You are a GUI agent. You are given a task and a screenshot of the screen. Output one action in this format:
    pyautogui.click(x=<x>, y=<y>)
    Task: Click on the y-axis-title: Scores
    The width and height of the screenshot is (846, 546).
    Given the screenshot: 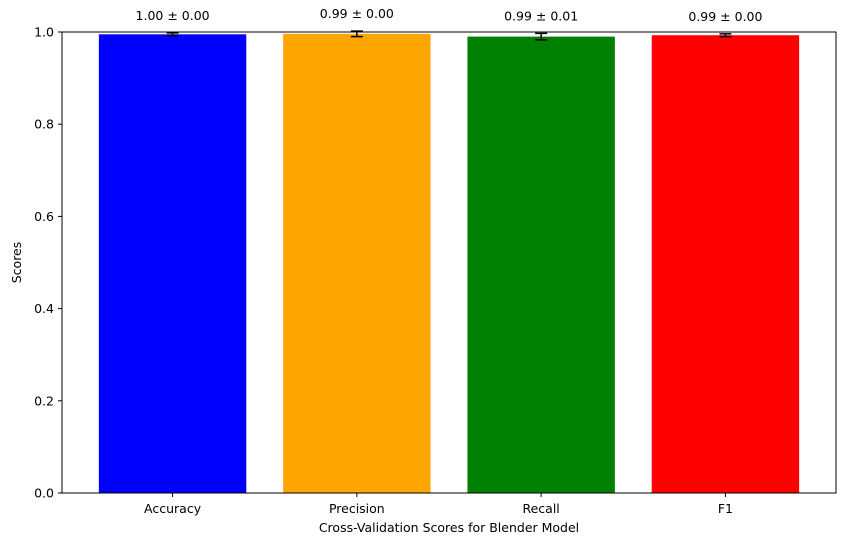 What is the action you would take?
    pyautogui.click(x=16, y=263)
    